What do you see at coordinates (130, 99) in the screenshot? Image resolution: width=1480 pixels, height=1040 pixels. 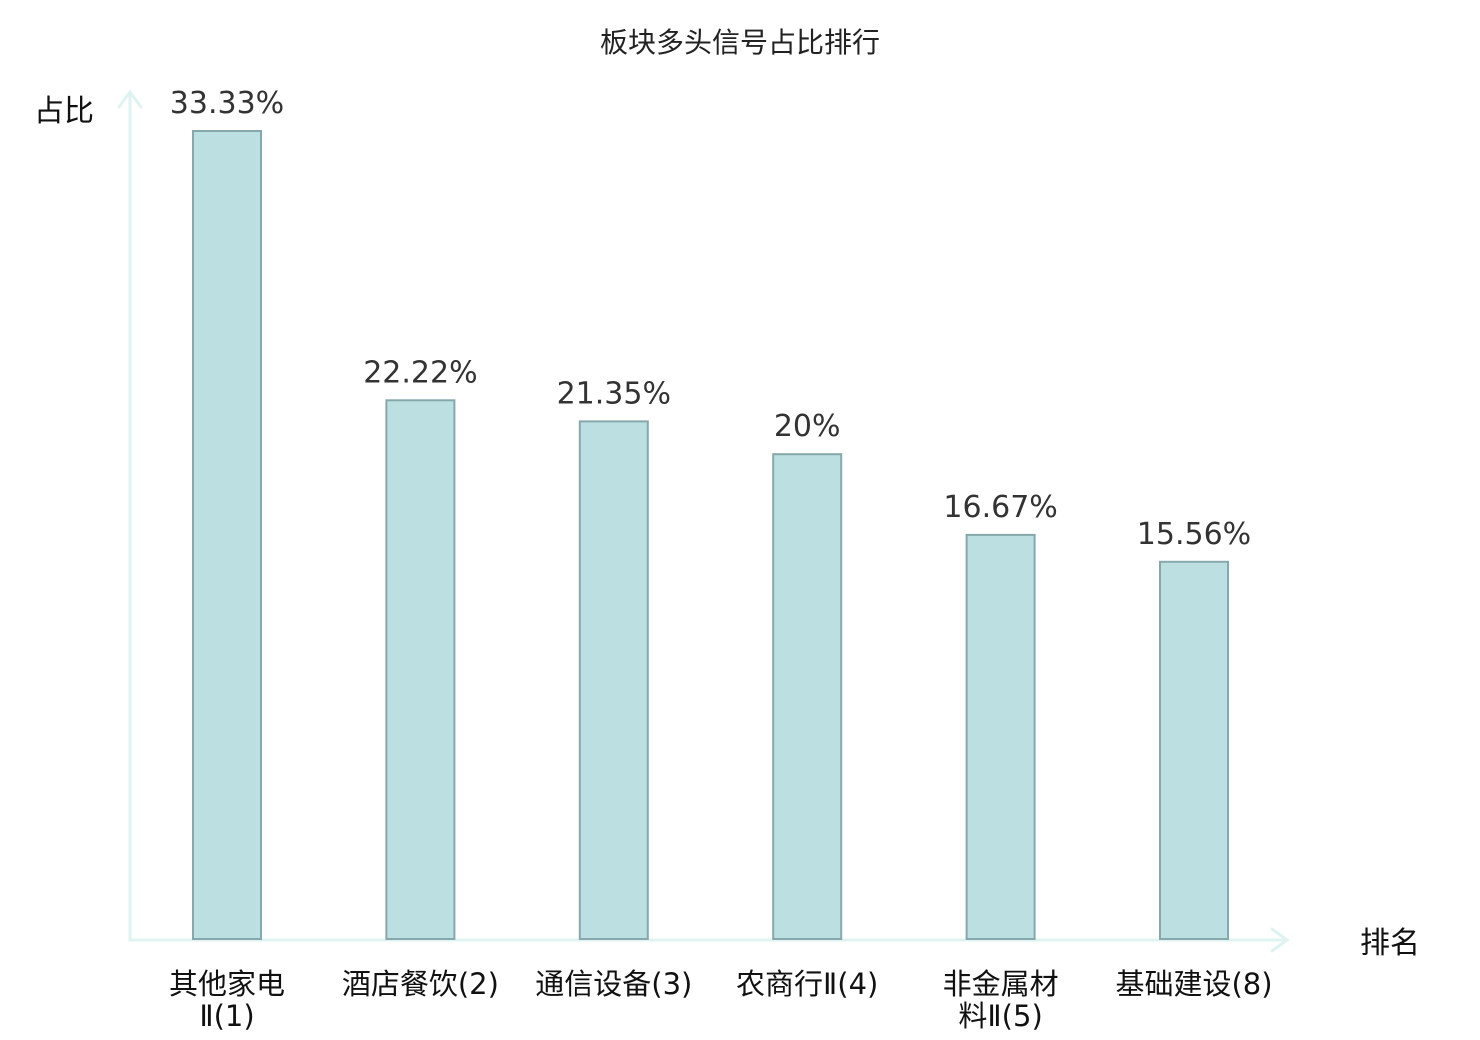 I see `y-axis-arrow-icon` at bounding box center [130, 99].